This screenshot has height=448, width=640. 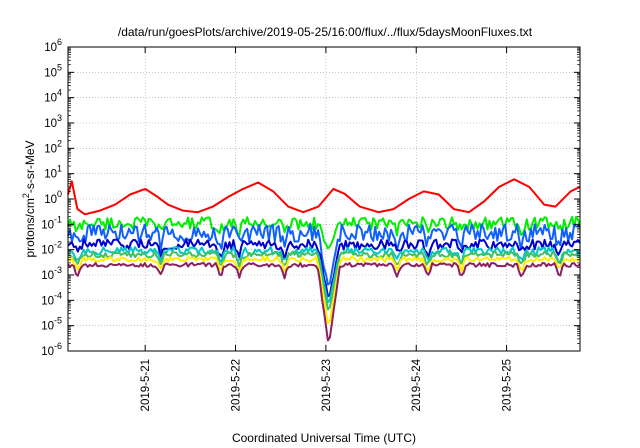 I want to click on y-tick-label: 10⁻¹, so click(x=51, y=222).